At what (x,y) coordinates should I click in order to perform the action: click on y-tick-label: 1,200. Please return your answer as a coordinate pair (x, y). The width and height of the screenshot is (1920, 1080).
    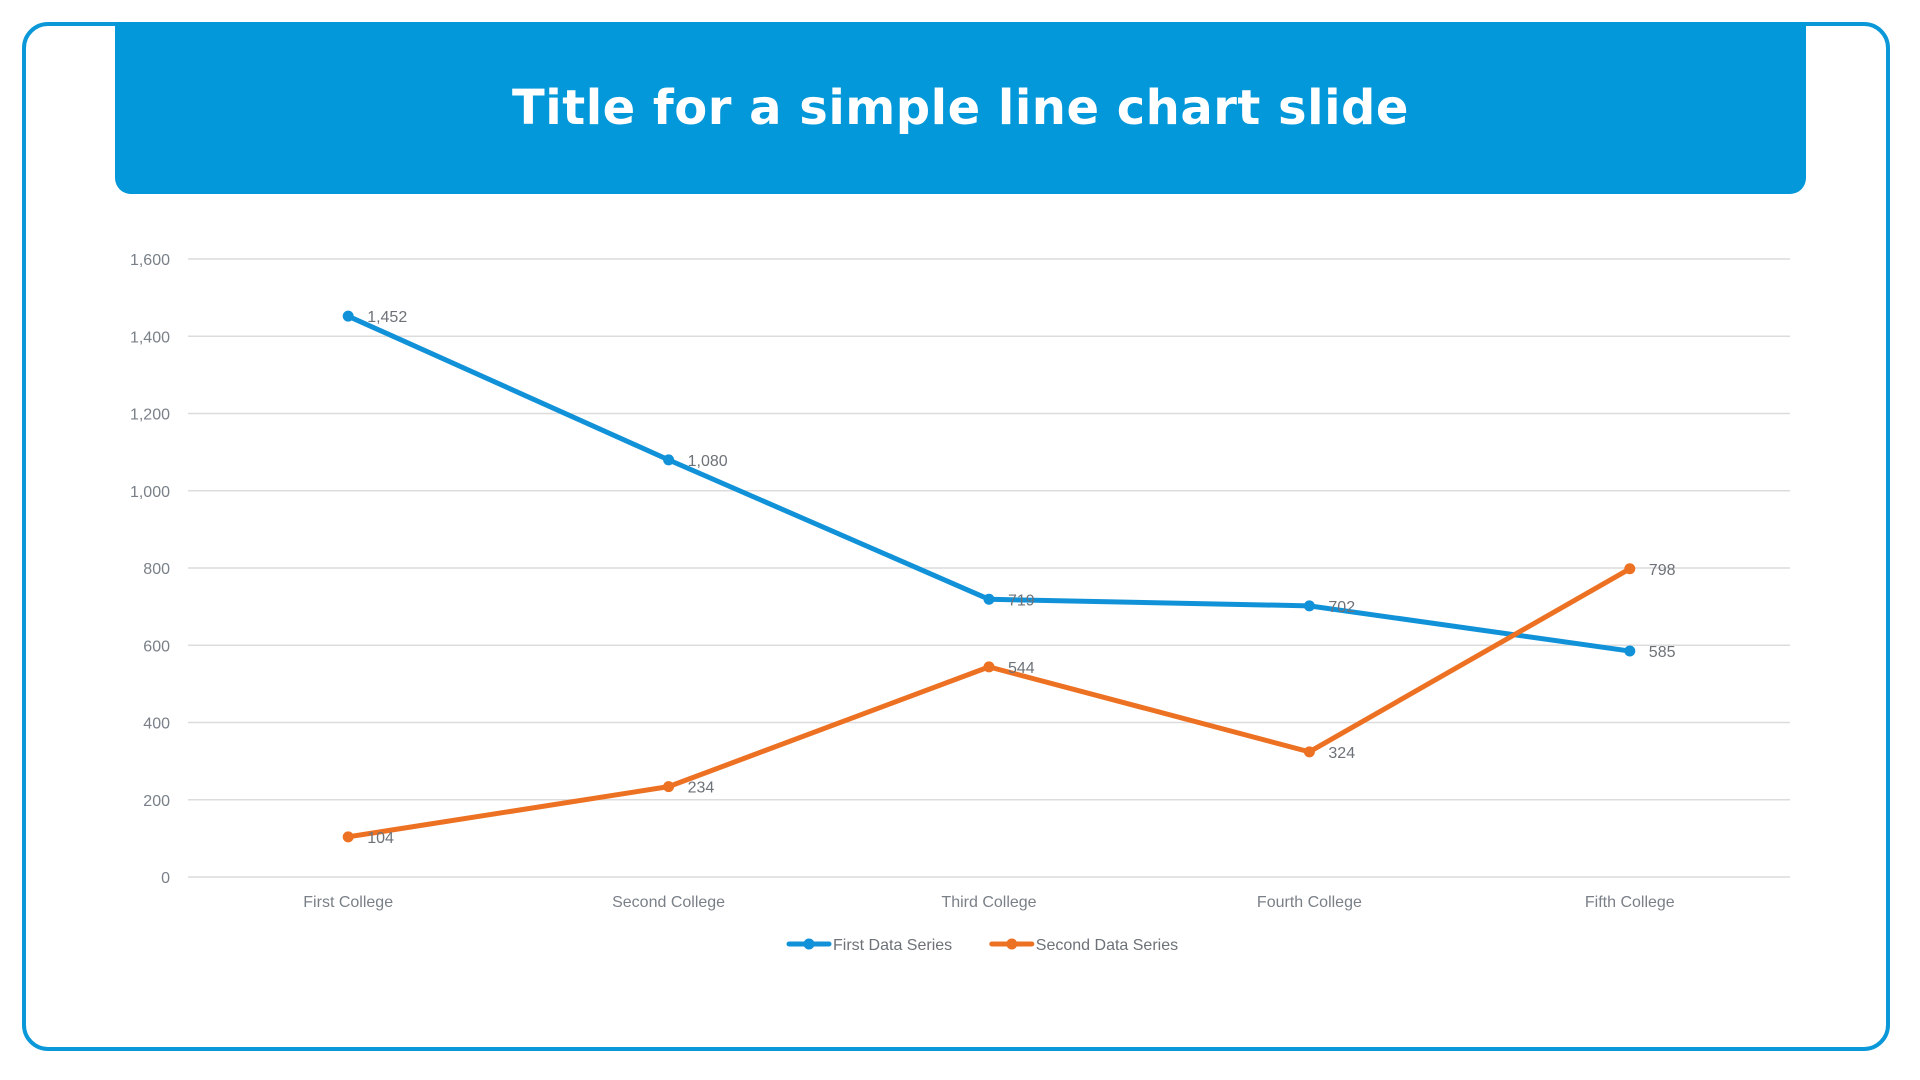
    Looking at the image, I should click on (150, 415).